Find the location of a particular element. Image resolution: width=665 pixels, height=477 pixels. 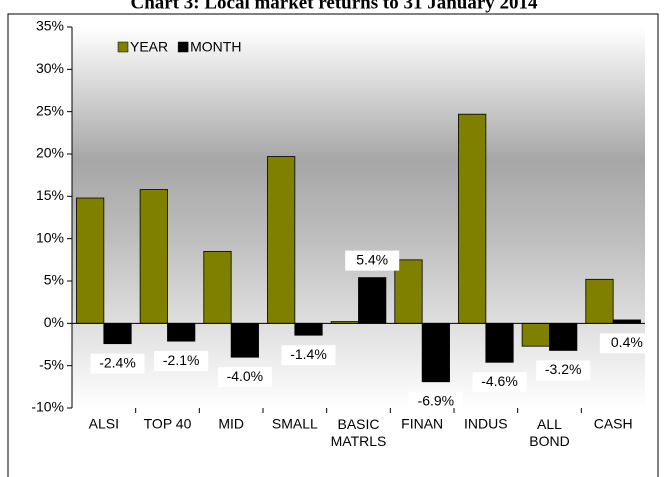

y-tick-label: 10% is located at coordinates (50, 237).